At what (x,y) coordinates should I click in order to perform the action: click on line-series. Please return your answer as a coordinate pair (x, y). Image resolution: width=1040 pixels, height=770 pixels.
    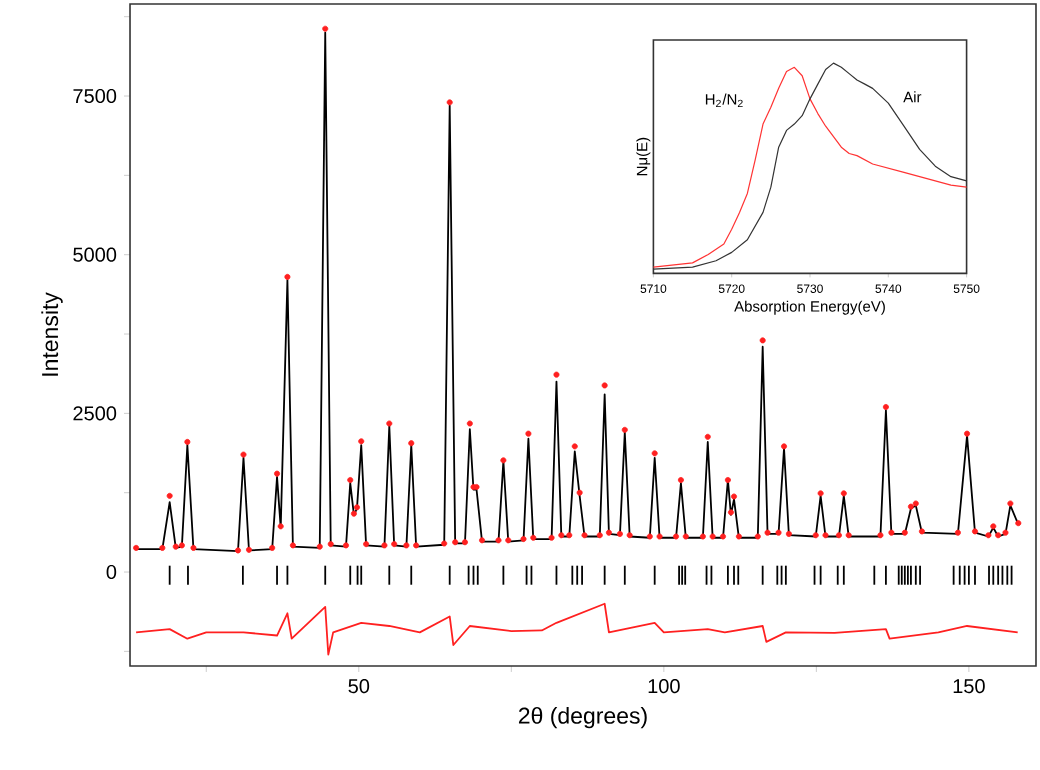
    Looking at the image, I should click on (577, 629).